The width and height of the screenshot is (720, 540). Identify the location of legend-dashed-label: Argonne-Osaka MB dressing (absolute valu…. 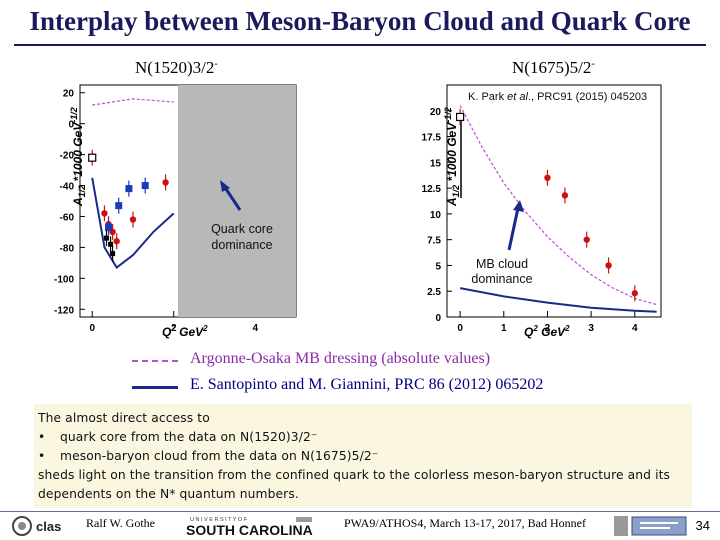
(340, 358).